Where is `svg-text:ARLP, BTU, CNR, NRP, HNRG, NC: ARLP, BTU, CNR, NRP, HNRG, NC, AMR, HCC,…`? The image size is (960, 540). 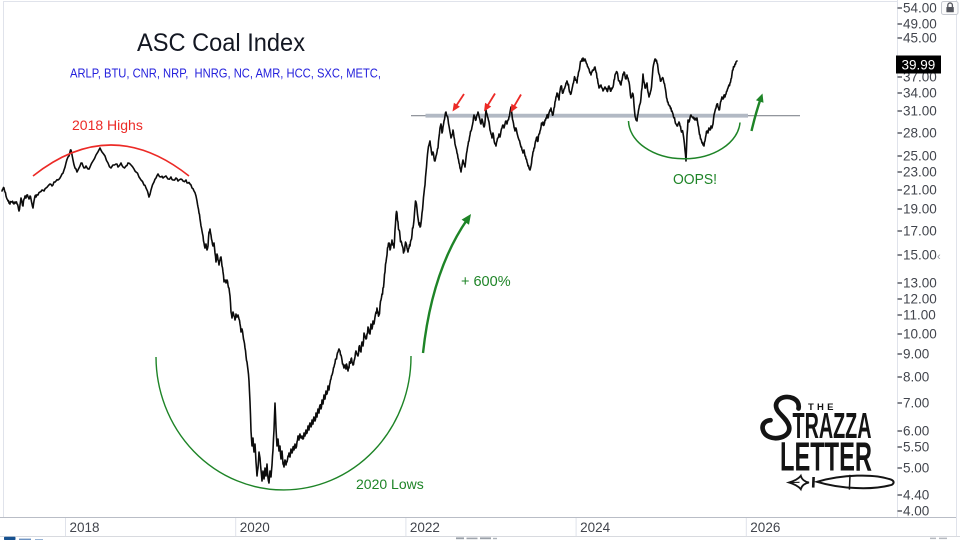 svg-text:ARLP, BTU, CNR, NRP, HNRG, NC: ARLP, BTU, CNR, NRP, HNRG, NC, AMR, HCC,… is located at coordinates (225, 73).